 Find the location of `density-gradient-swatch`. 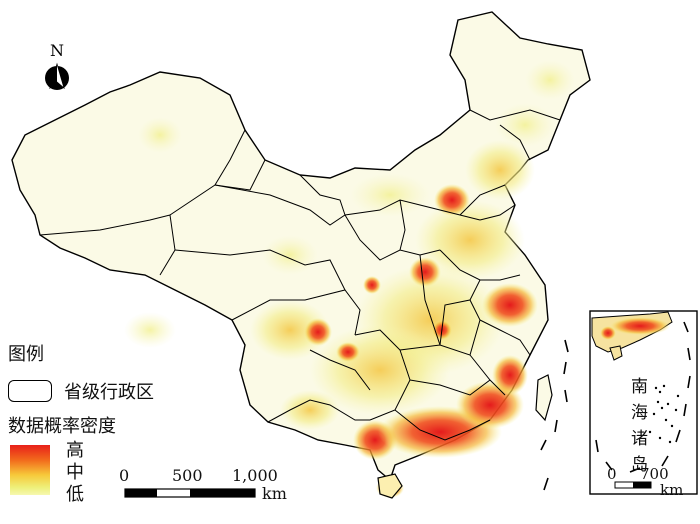

density-gradient-swatch is located at coordinates (30, 470).